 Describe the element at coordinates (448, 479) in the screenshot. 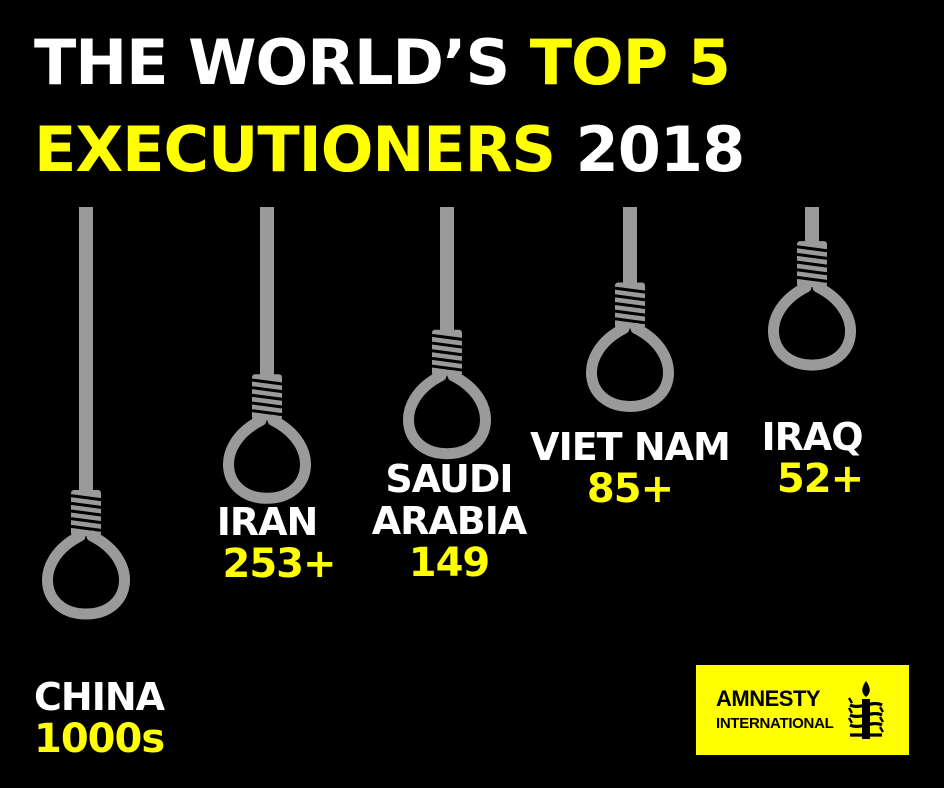

I see `country-label-saudi-arabia-1: SAUDI` at that location.